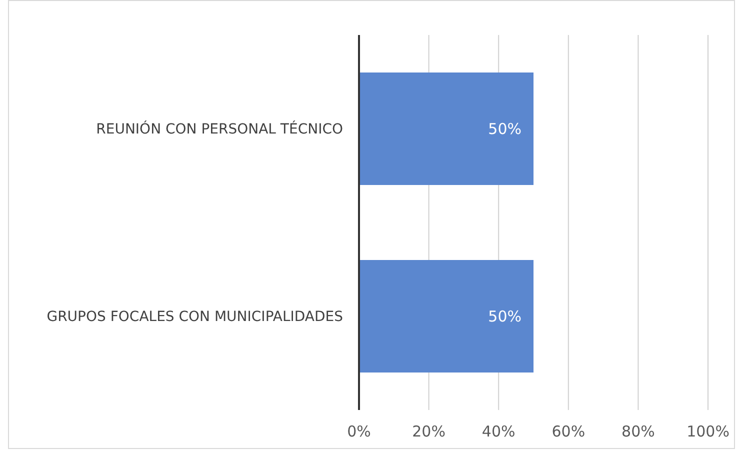  Describe the element at coordinates (569, 431) in the screenshot. I see `x-tick-label: 60%` at that location.